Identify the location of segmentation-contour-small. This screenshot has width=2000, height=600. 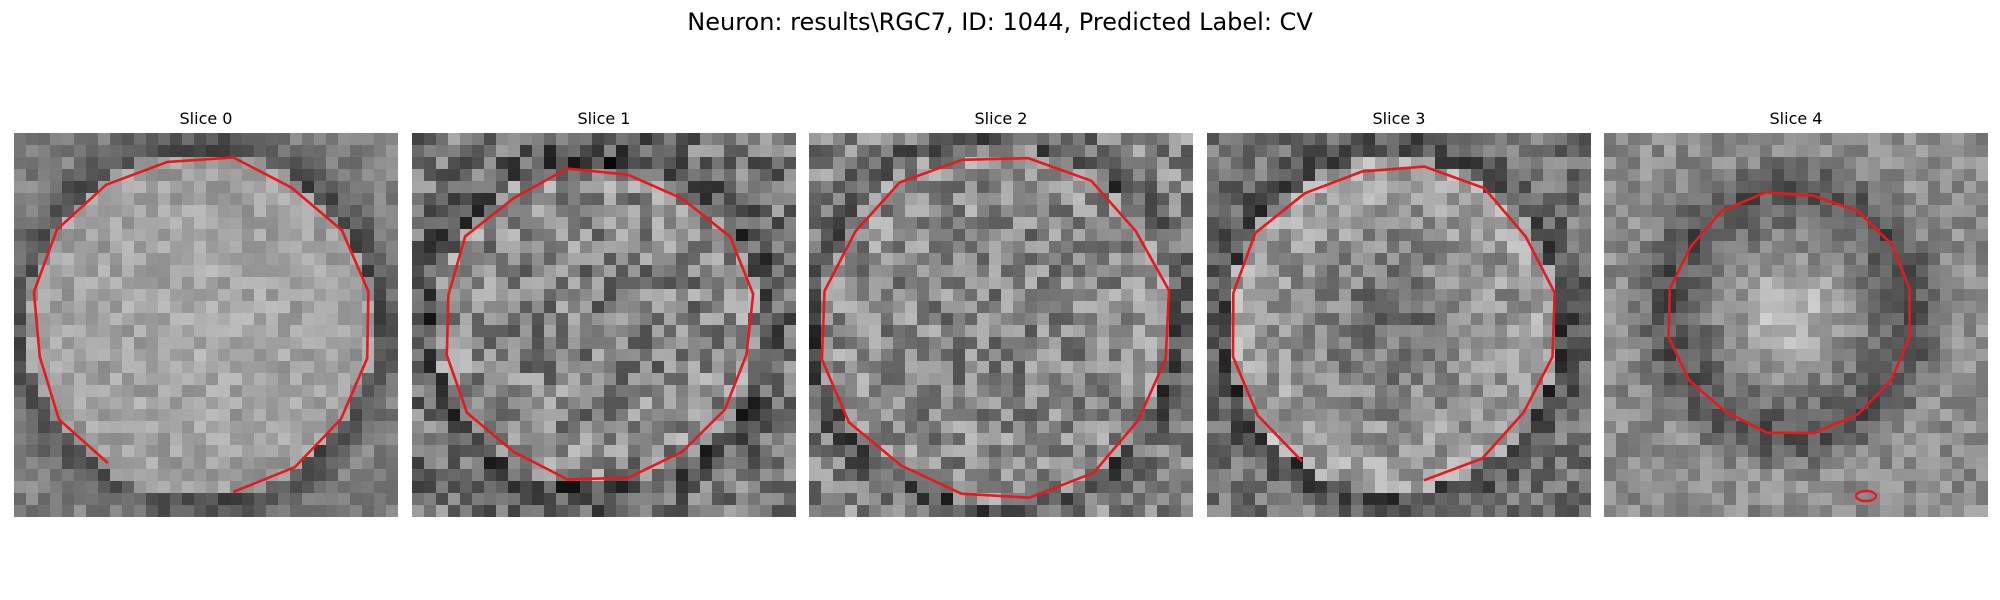
(1866, 496).